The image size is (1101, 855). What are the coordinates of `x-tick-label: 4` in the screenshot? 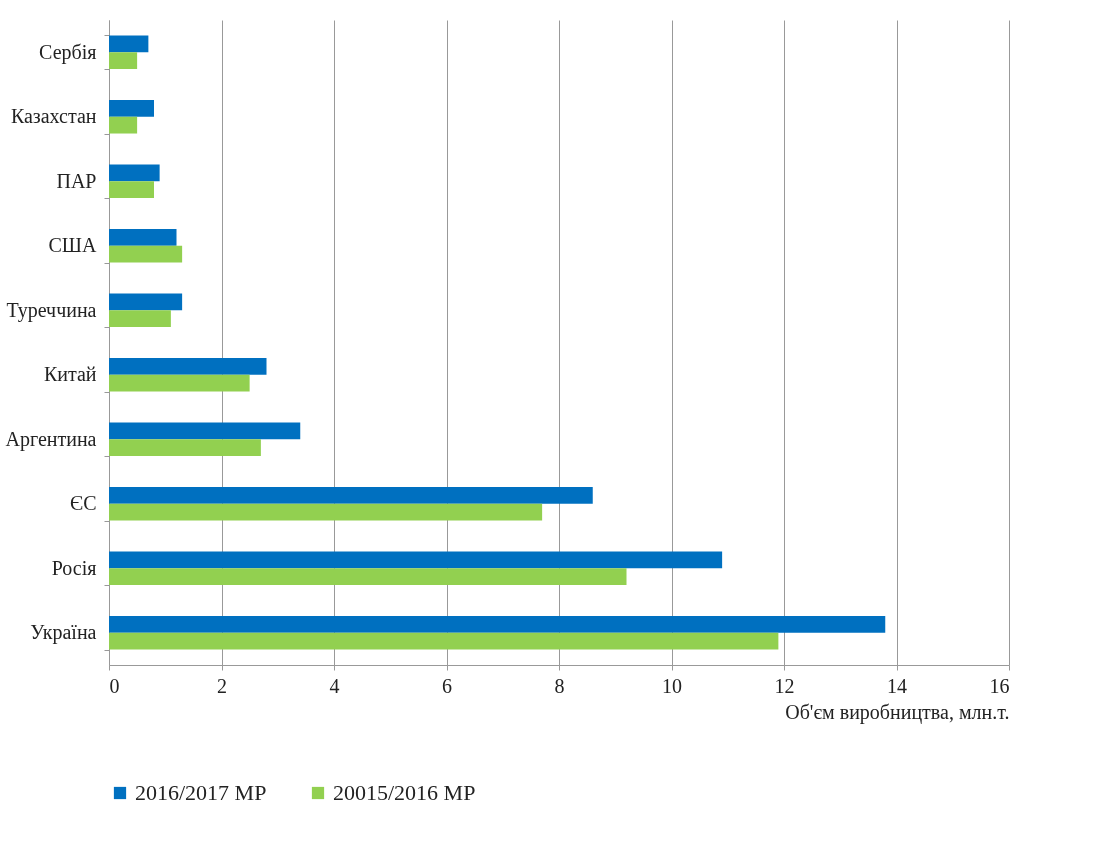 It's located at (334, 685).